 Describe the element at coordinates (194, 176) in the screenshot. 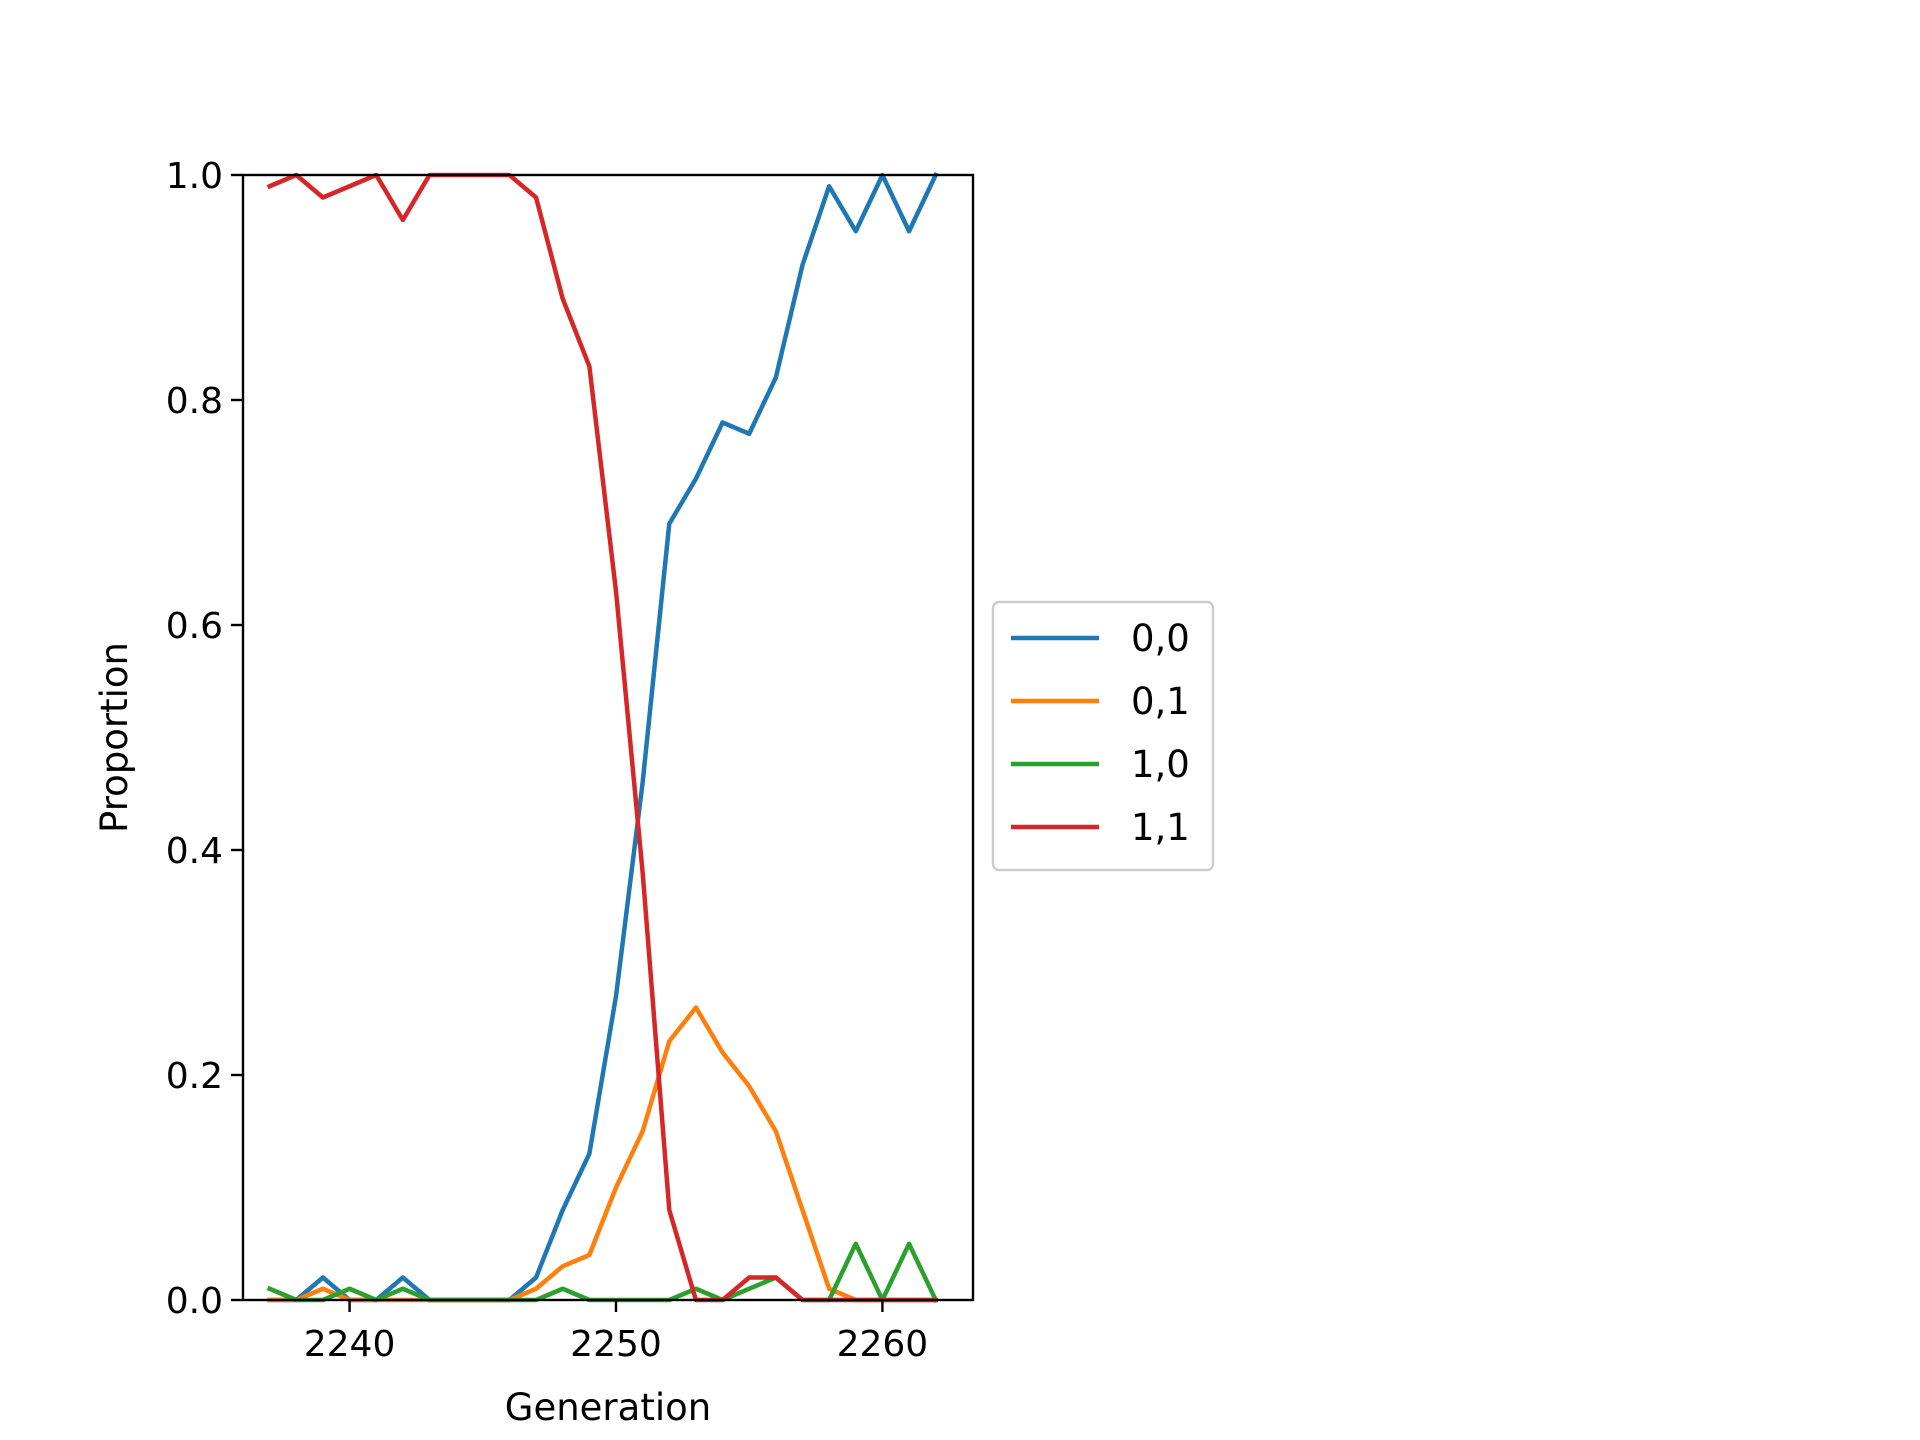

I see `y-tick-label: 1.0` at that location.